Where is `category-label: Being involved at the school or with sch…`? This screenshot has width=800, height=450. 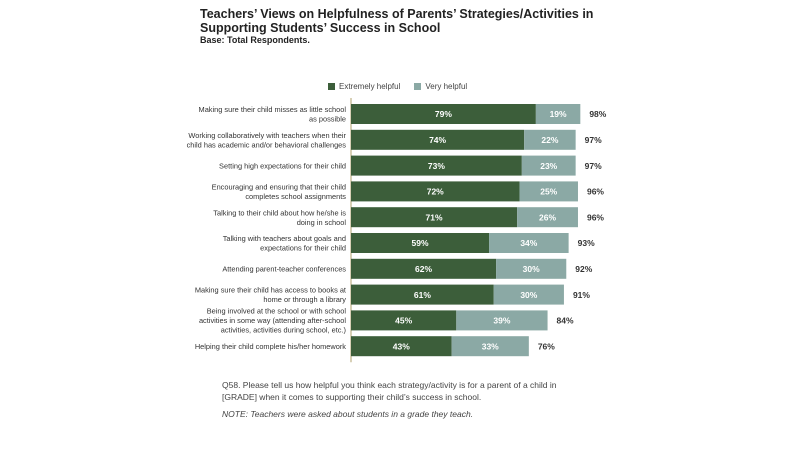
category-label: Being involved at the school or with sch… is located at coordinates (272, 321).